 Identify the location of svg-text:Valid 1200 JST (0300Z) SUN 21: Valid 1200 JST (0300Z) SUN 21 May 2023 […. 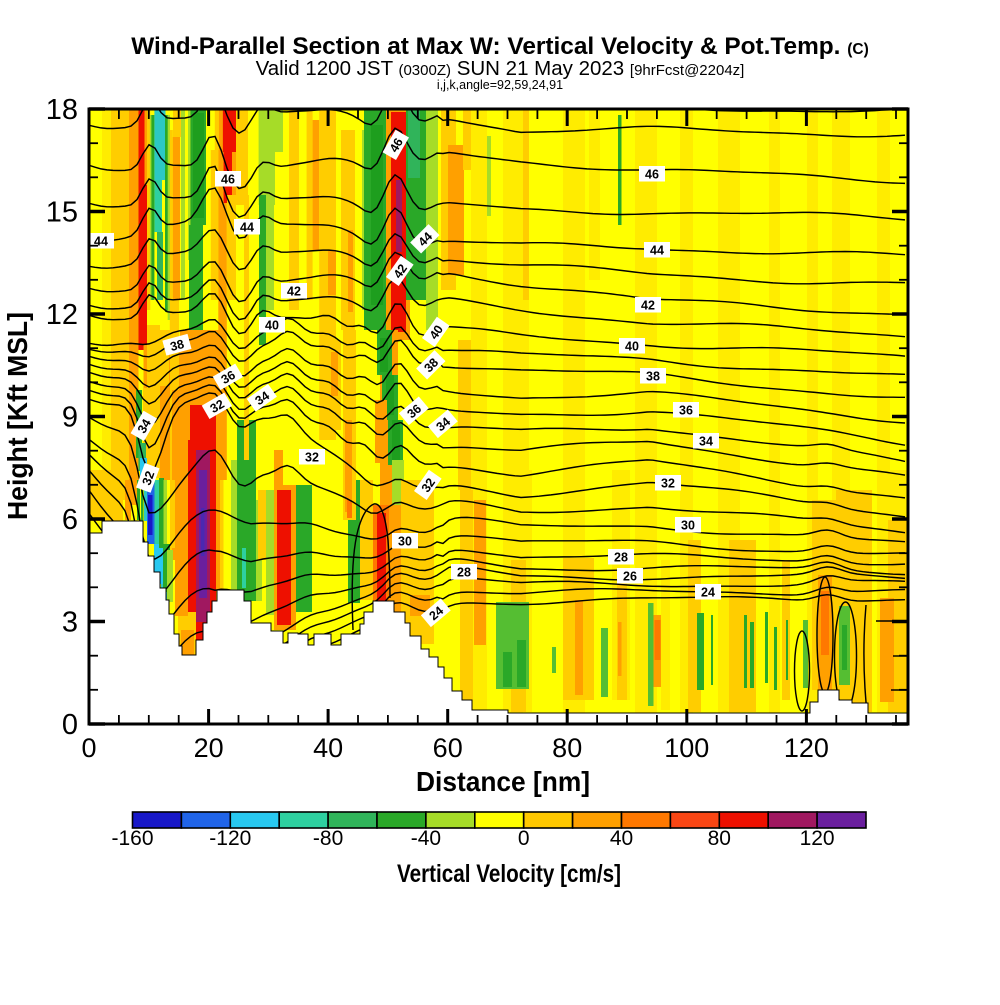
(500, 68).